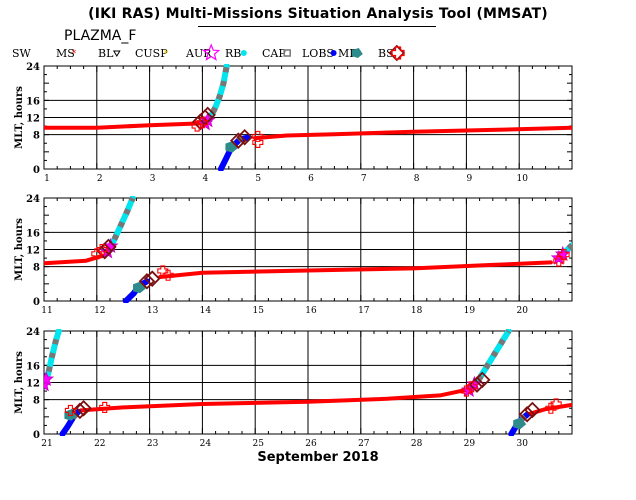 The image size is (636, 500). Describe the element at coordinates (99, 311) in the screenshot. I see `x-tick-label: 12` at that location.